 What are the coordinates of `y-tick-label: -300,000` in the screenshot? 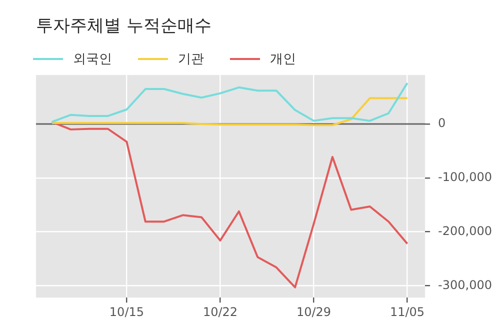 It's located at (465, 285).